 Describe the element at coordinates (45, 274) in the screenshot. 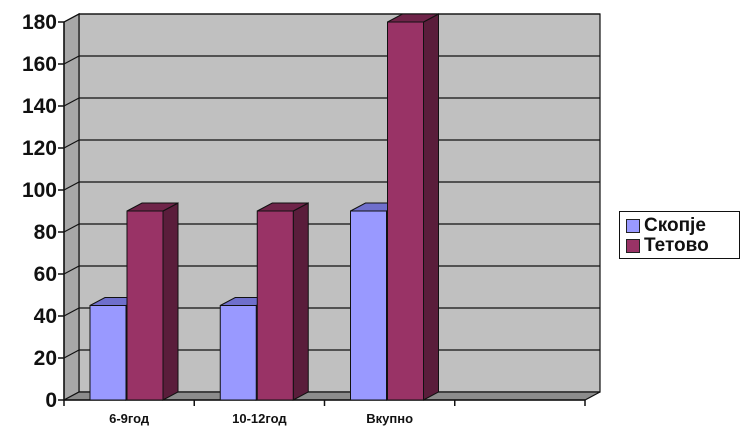

I see `y-tick-label-3: 60` at that location.